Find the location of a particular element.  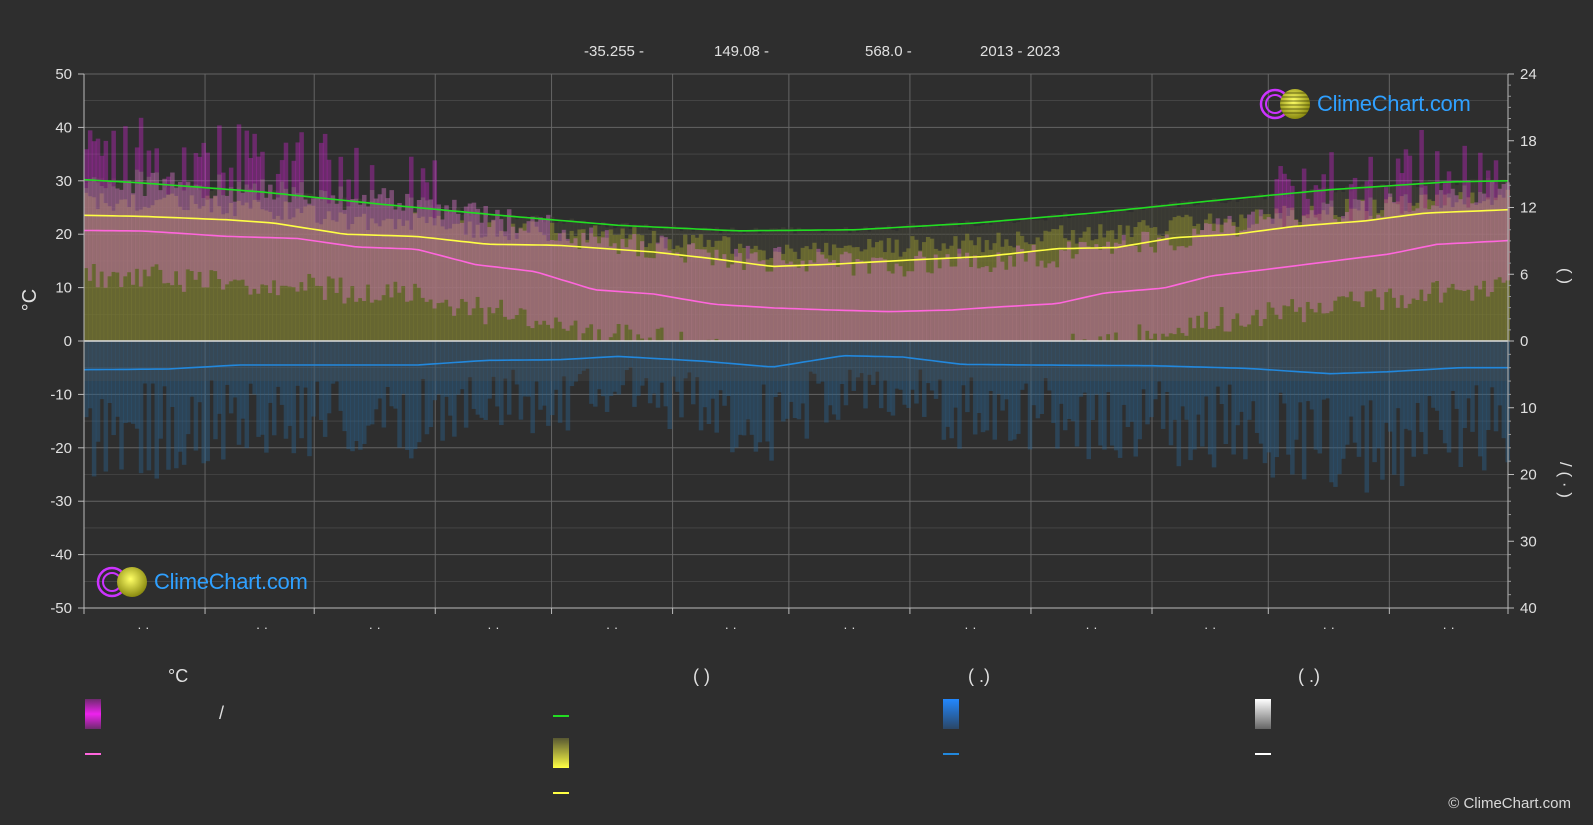

logo-top: ClimeChart.com is located at coordinates (1365, 104).